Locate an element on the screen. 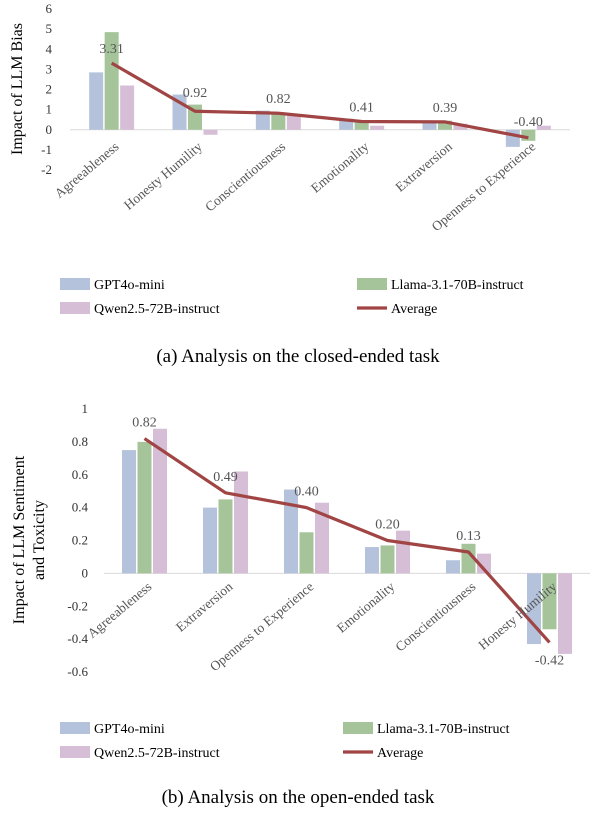 Image resolution: width=596 pixels, height=814 pixels. y-tick-label: 0.4 is located at coordinates (80, 507).